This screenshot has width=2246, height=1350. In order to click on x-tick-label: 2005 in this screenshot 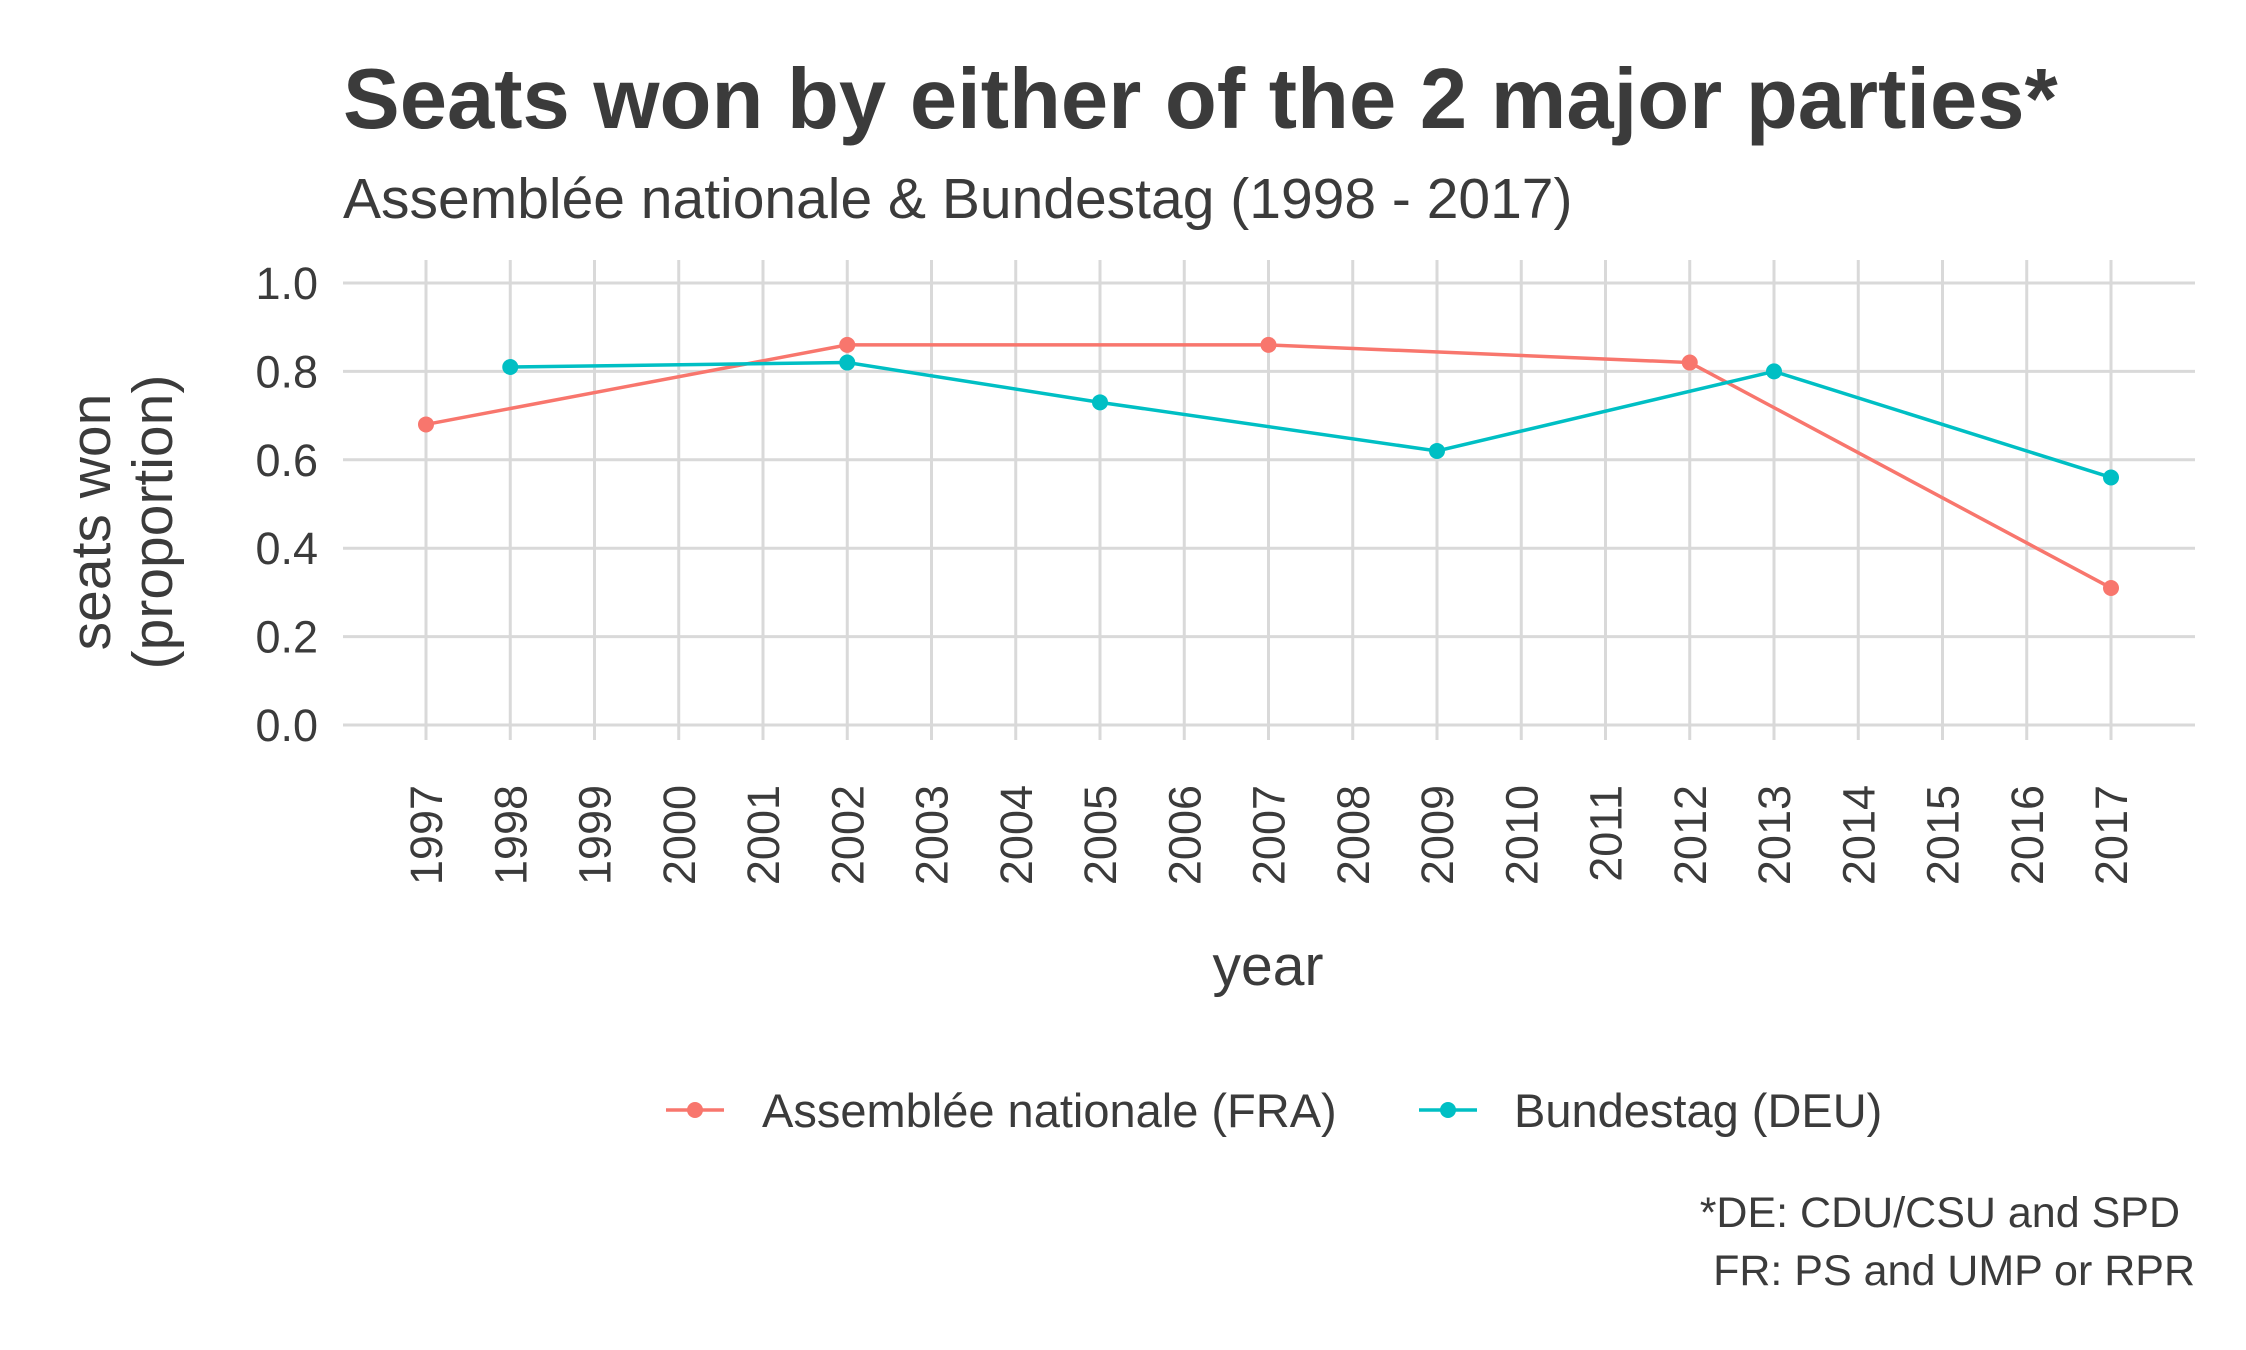, I will do `click(1100, 835)`.